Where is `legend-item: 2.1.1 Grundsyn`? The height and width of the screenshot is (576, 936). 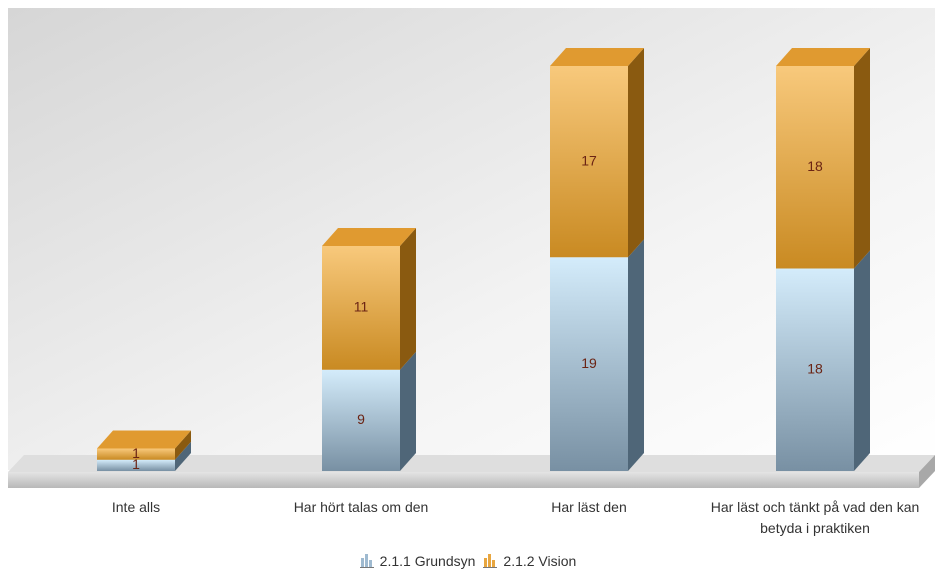
legend-item: 2.1.1 Grundsyn is located at coordinates (417, 561).